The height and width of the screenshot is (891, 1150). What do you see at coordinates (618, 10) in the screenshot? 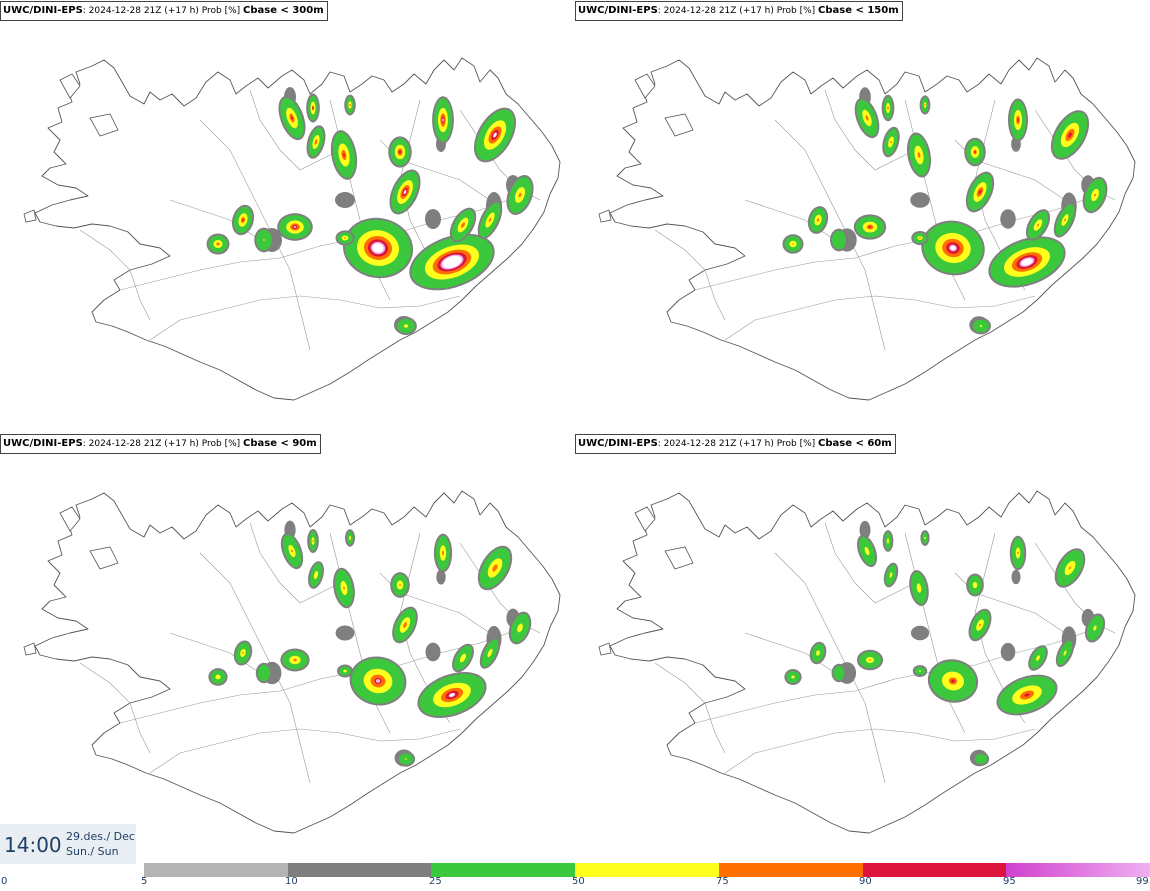
I see `panel-model-2: UWC/DINI-EPS` at bounding box center [618, 10].